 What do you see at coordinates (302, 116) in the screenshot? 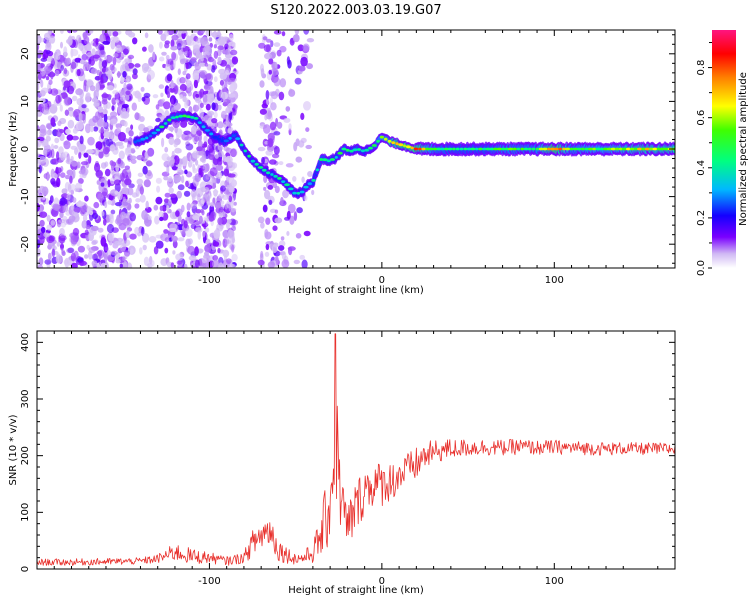
I see `noise-mark-1931` at bounding box center [302, 116].